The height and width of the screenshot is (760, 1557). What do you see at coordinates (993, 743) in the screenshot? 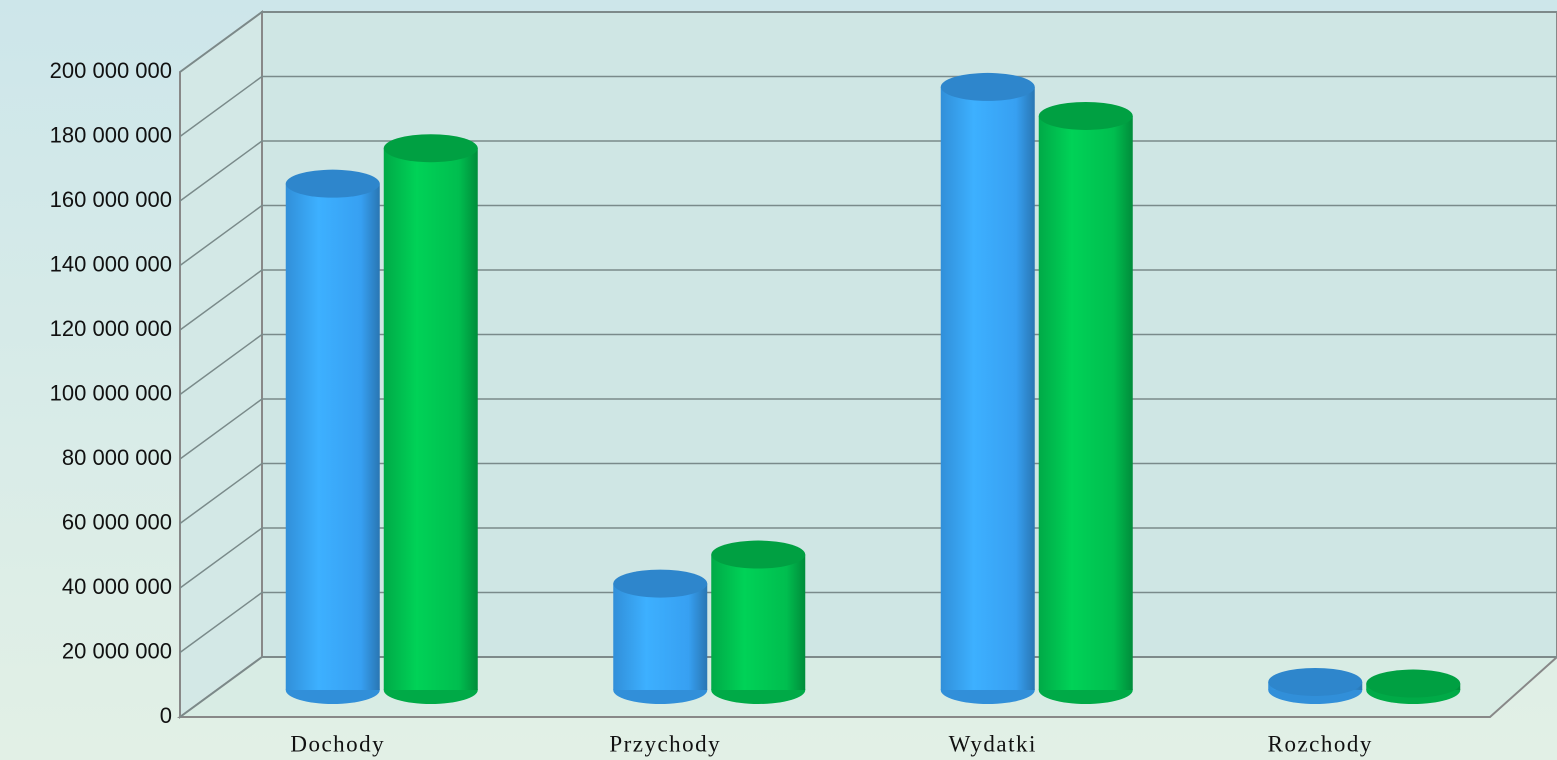
I see `x-tick-label: Wydatki` at bounding box center [993, 743].